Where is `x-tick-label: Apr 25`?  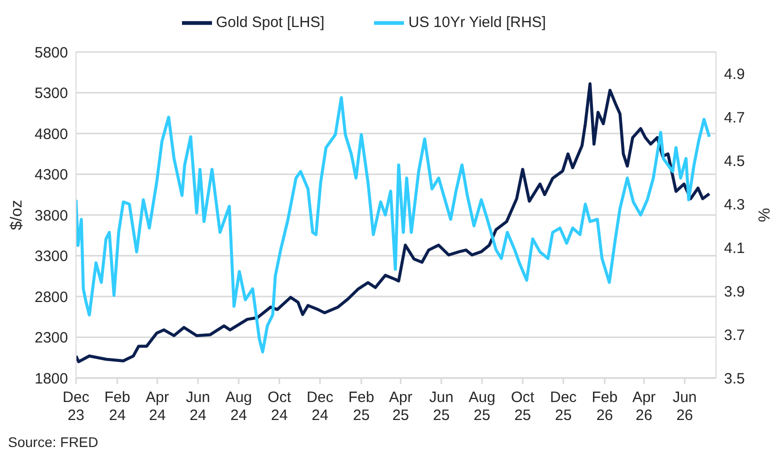 x-tick-label: Apr 25 is located at coordinates (400, 406).